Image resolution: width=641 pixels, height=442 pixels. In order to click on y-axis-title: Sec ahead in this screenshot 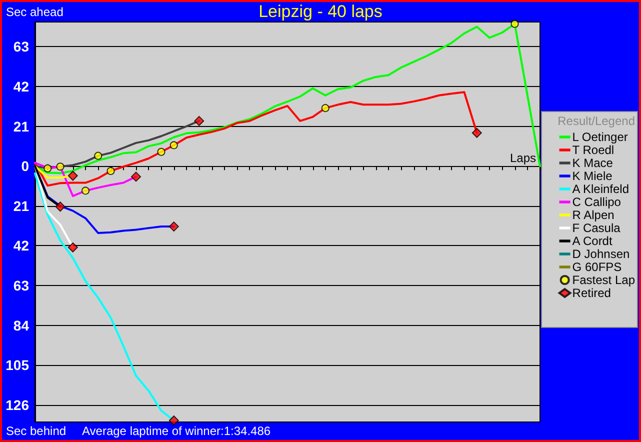, I will do `click(35, 12)`.